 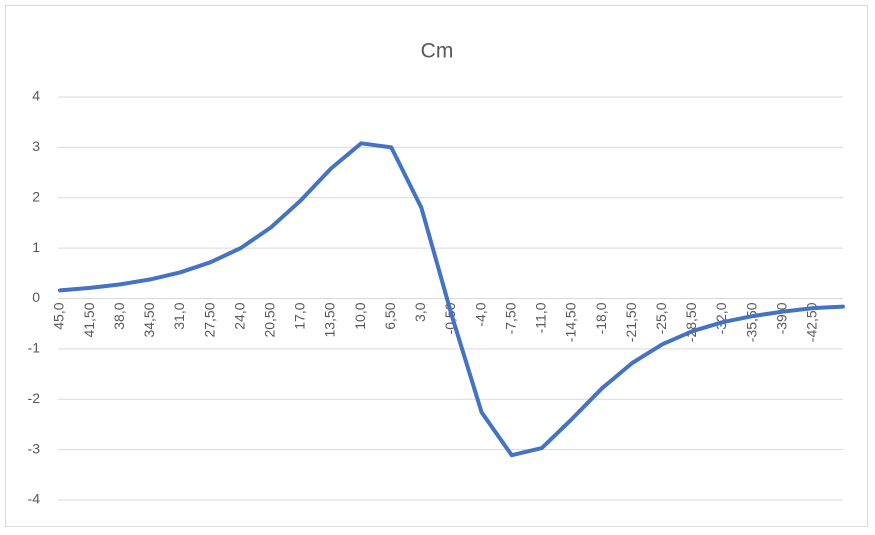 What do you see at coordinates (36, 96) in the screenshot?
I see `y-tick-label: 4` at bounding box center [36, 96].